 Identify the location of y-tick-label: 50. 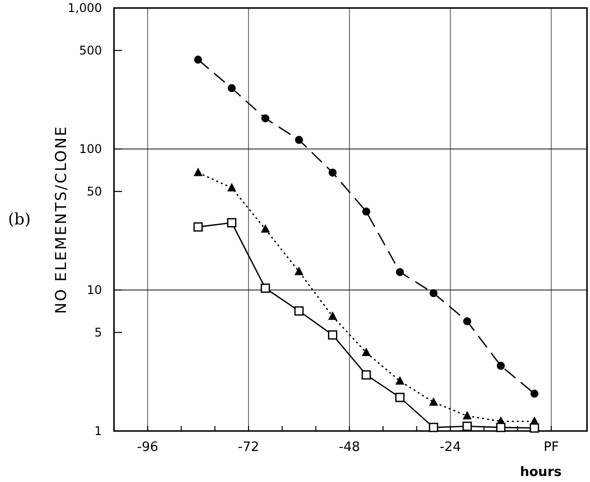
(94, 191).